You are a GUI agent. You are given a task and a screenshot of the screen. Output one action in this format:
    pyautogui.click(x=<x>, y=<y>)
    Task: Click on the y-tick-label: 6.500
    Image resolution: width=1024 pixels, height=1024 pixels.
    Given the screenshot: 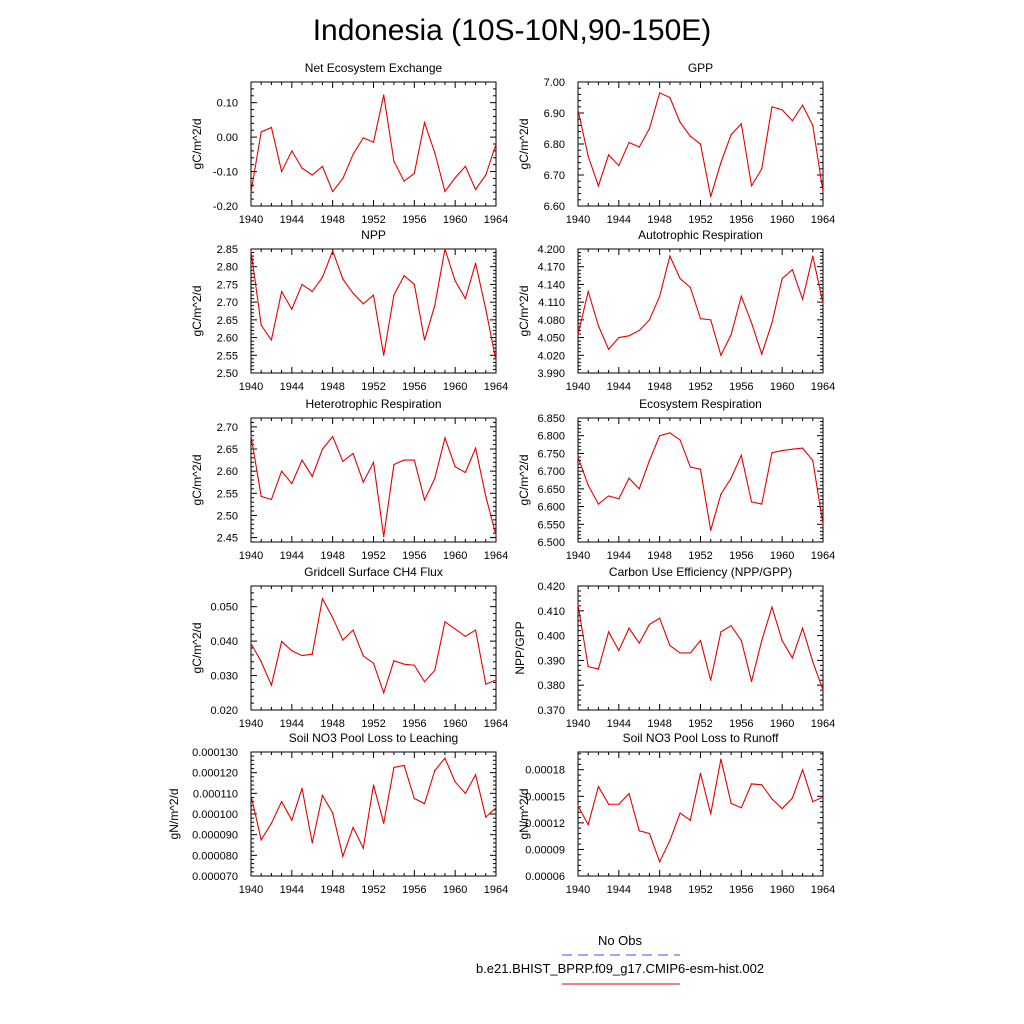 What is the action you would take?
    pyautogui.click(x=551, y=543)
    